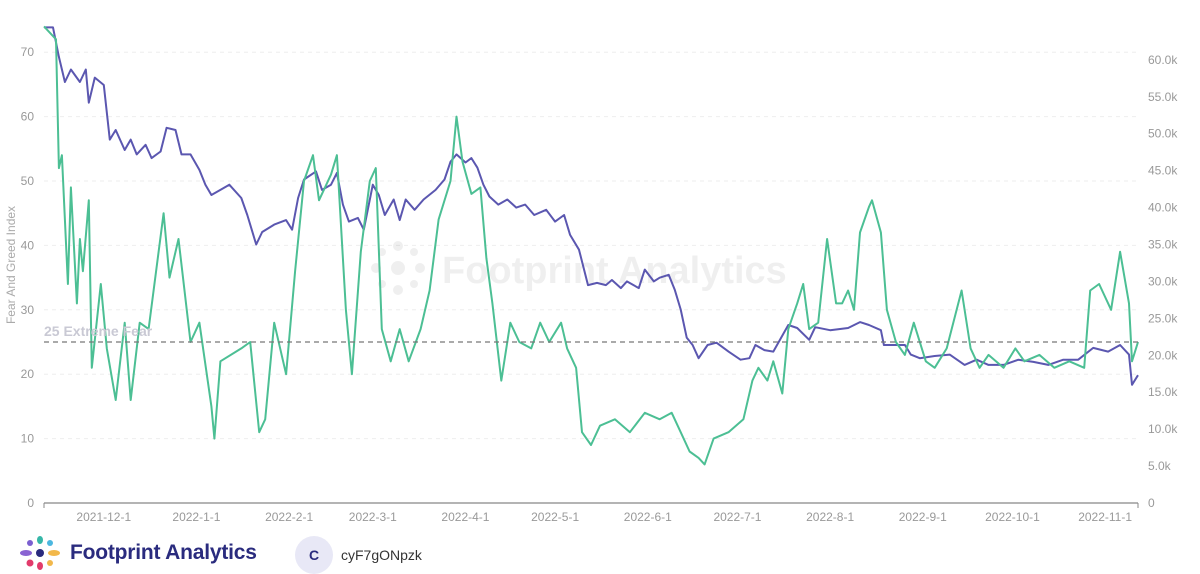  Describe the element at coordinates (614, 271) in the screenshot. I see `watermark-text: Footprint Analytics` at that location.